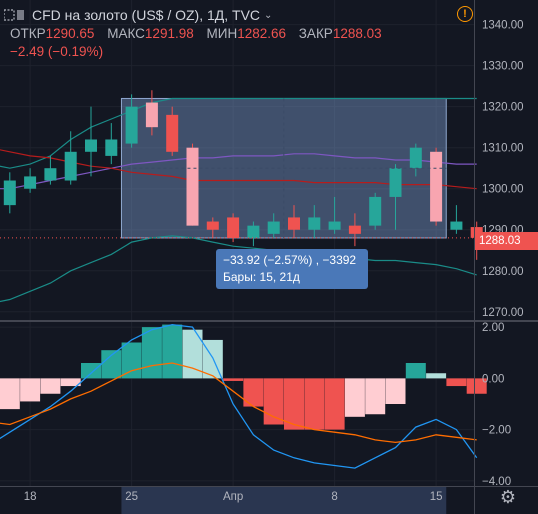  I want to click on gear-icon: ⚙, so click(508, 497).